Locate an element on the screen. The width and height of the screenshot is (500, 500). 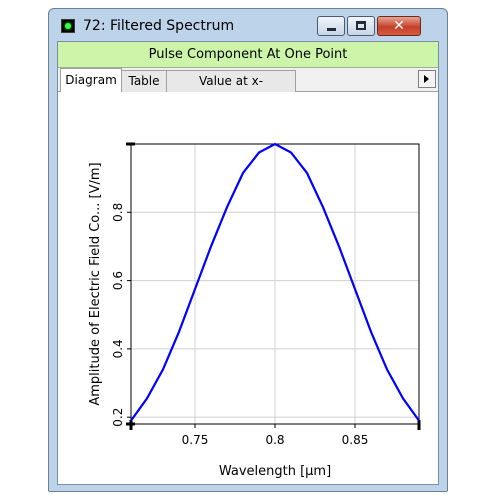
tab-value-at-x-coordinate: Value at x-Coordinate is located at coordinates (231, 89).